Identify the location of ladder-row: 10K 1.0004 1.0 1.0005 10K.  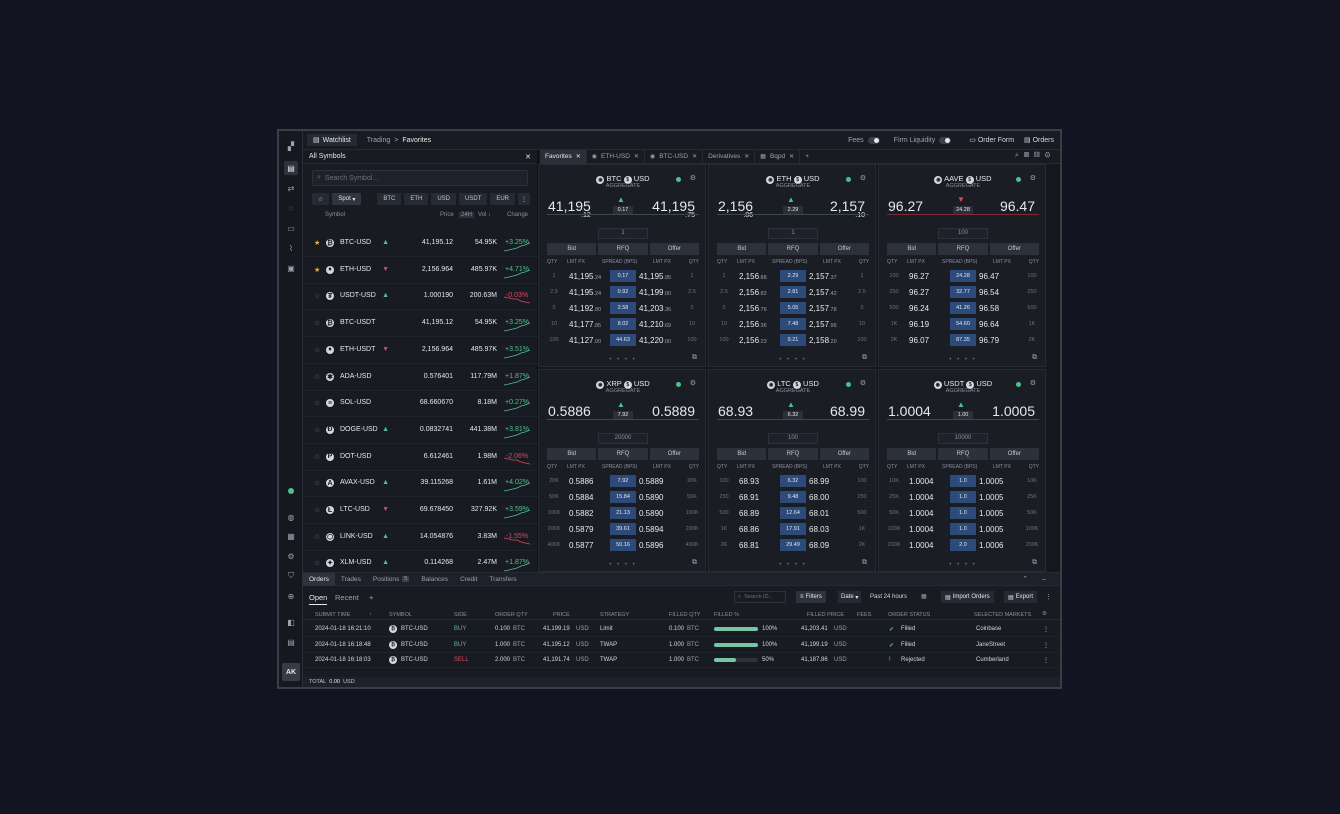
(963, 481).